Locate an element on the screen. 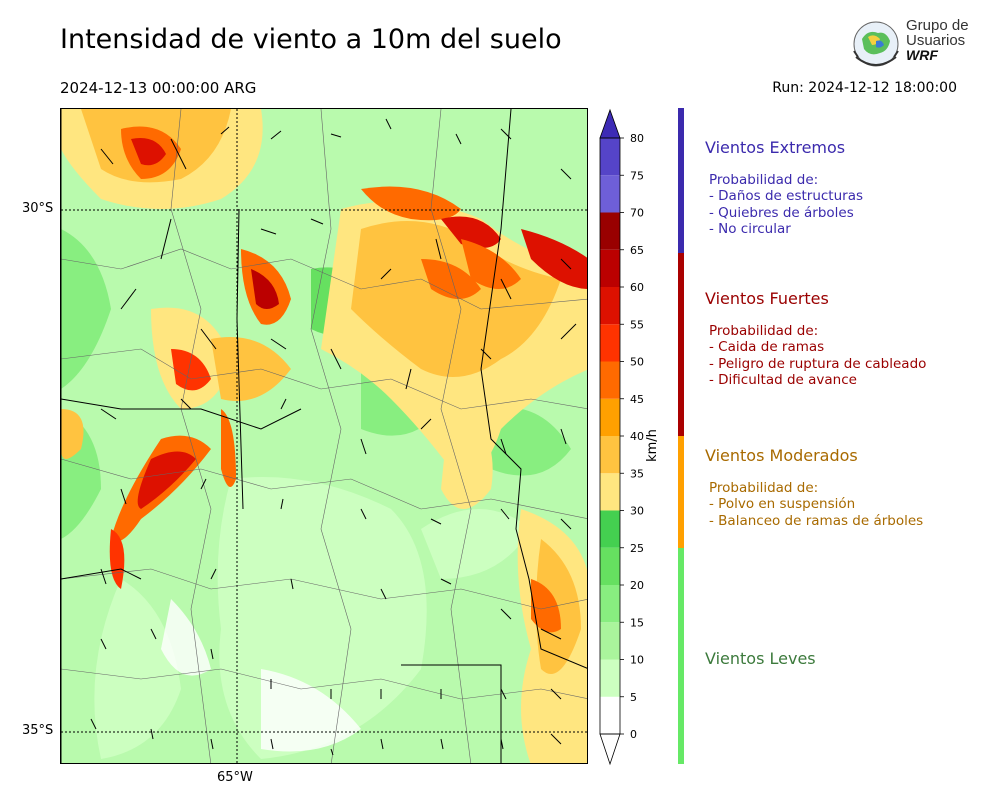 This screenshot has height=800, width=1000. colorbar-tick-label: 15 is located at coordinates (637, 622).